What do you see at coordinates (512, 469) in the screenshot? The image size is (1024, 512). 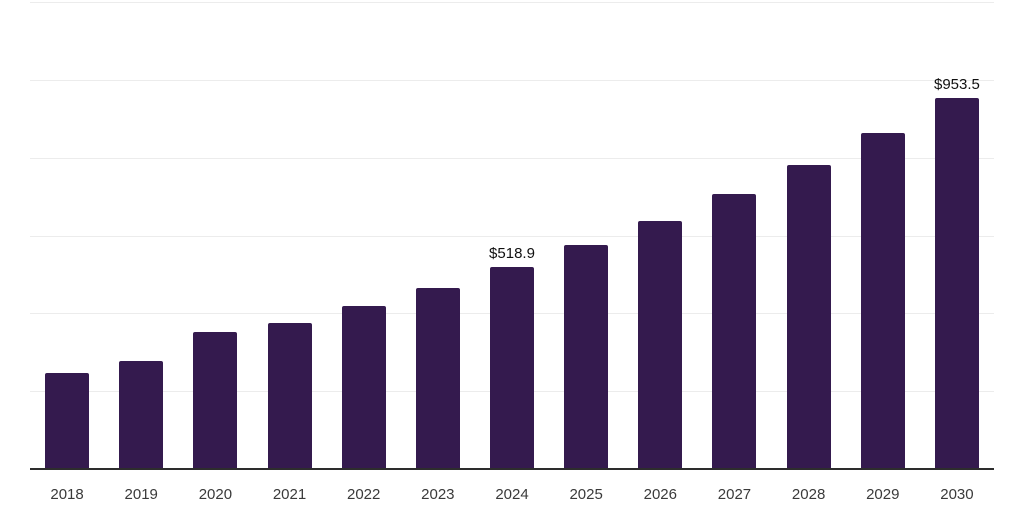 I see `x-axis-line` at bounding box center [512, 469].